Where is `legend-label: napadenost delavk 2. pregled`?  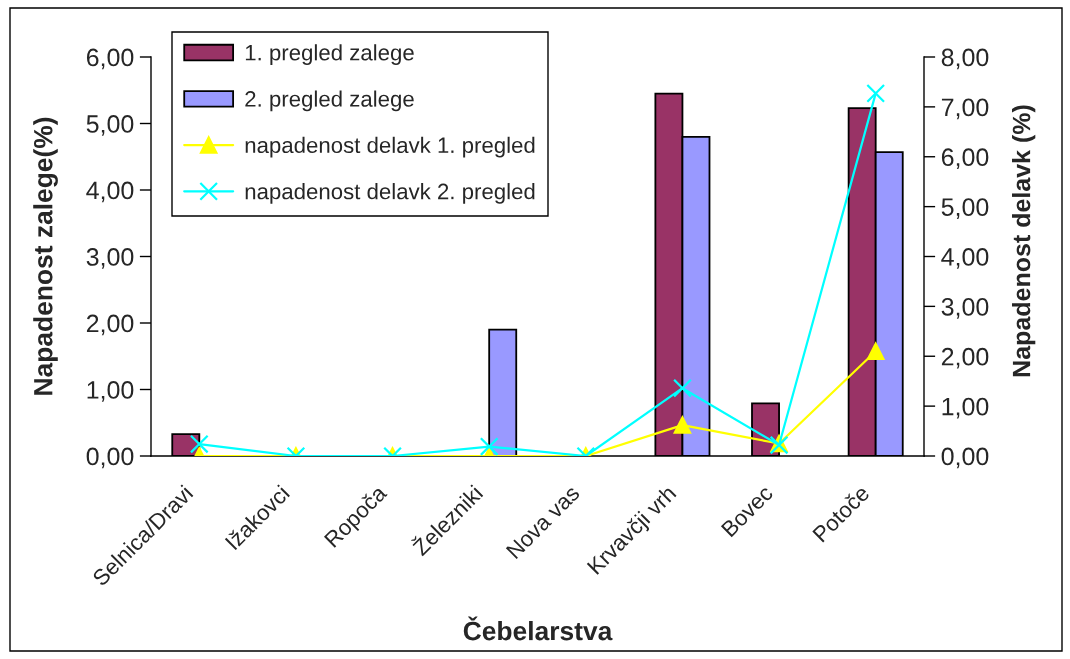
legend-label: napadenost delavk 2. pregled is located at coordinates (390, 193).